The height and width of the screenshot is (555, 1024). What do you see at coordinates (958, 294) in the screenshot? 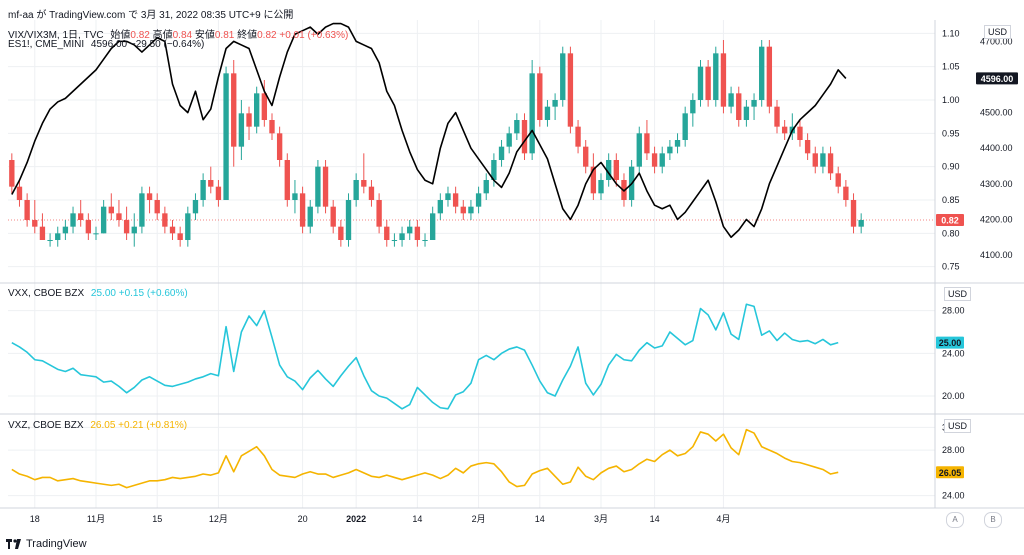
I see `usd-label-vxx: USD` at bounding box center [958, 294].